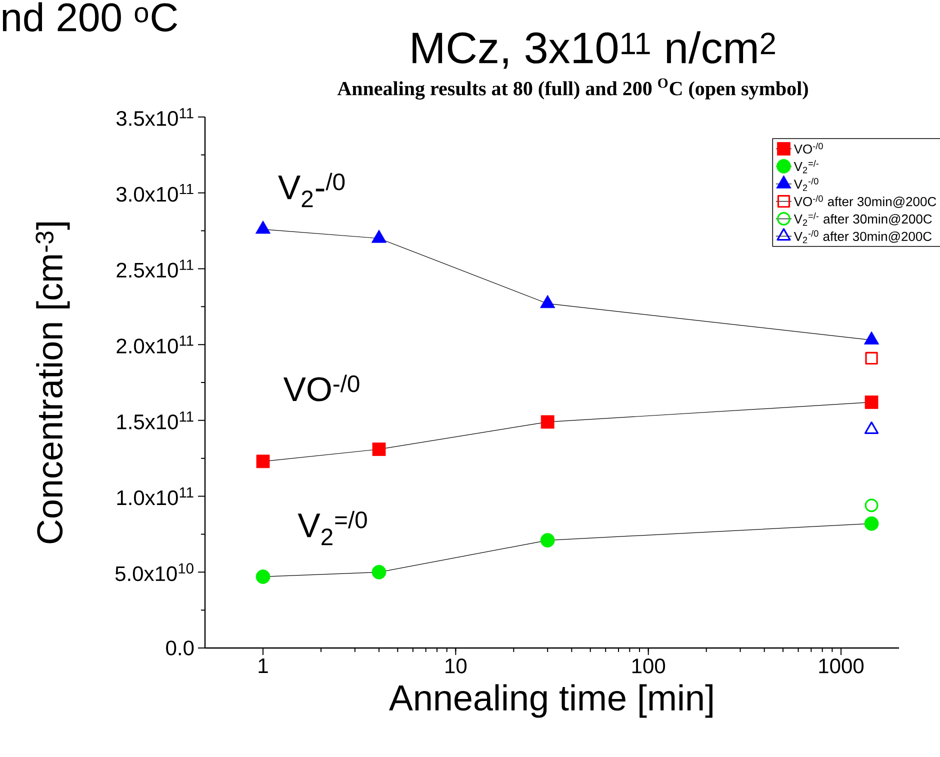 The width and height of the screenshot is (940, 757). I want to click on legend-label: VO$^{-/0}$, so click(808, 148).